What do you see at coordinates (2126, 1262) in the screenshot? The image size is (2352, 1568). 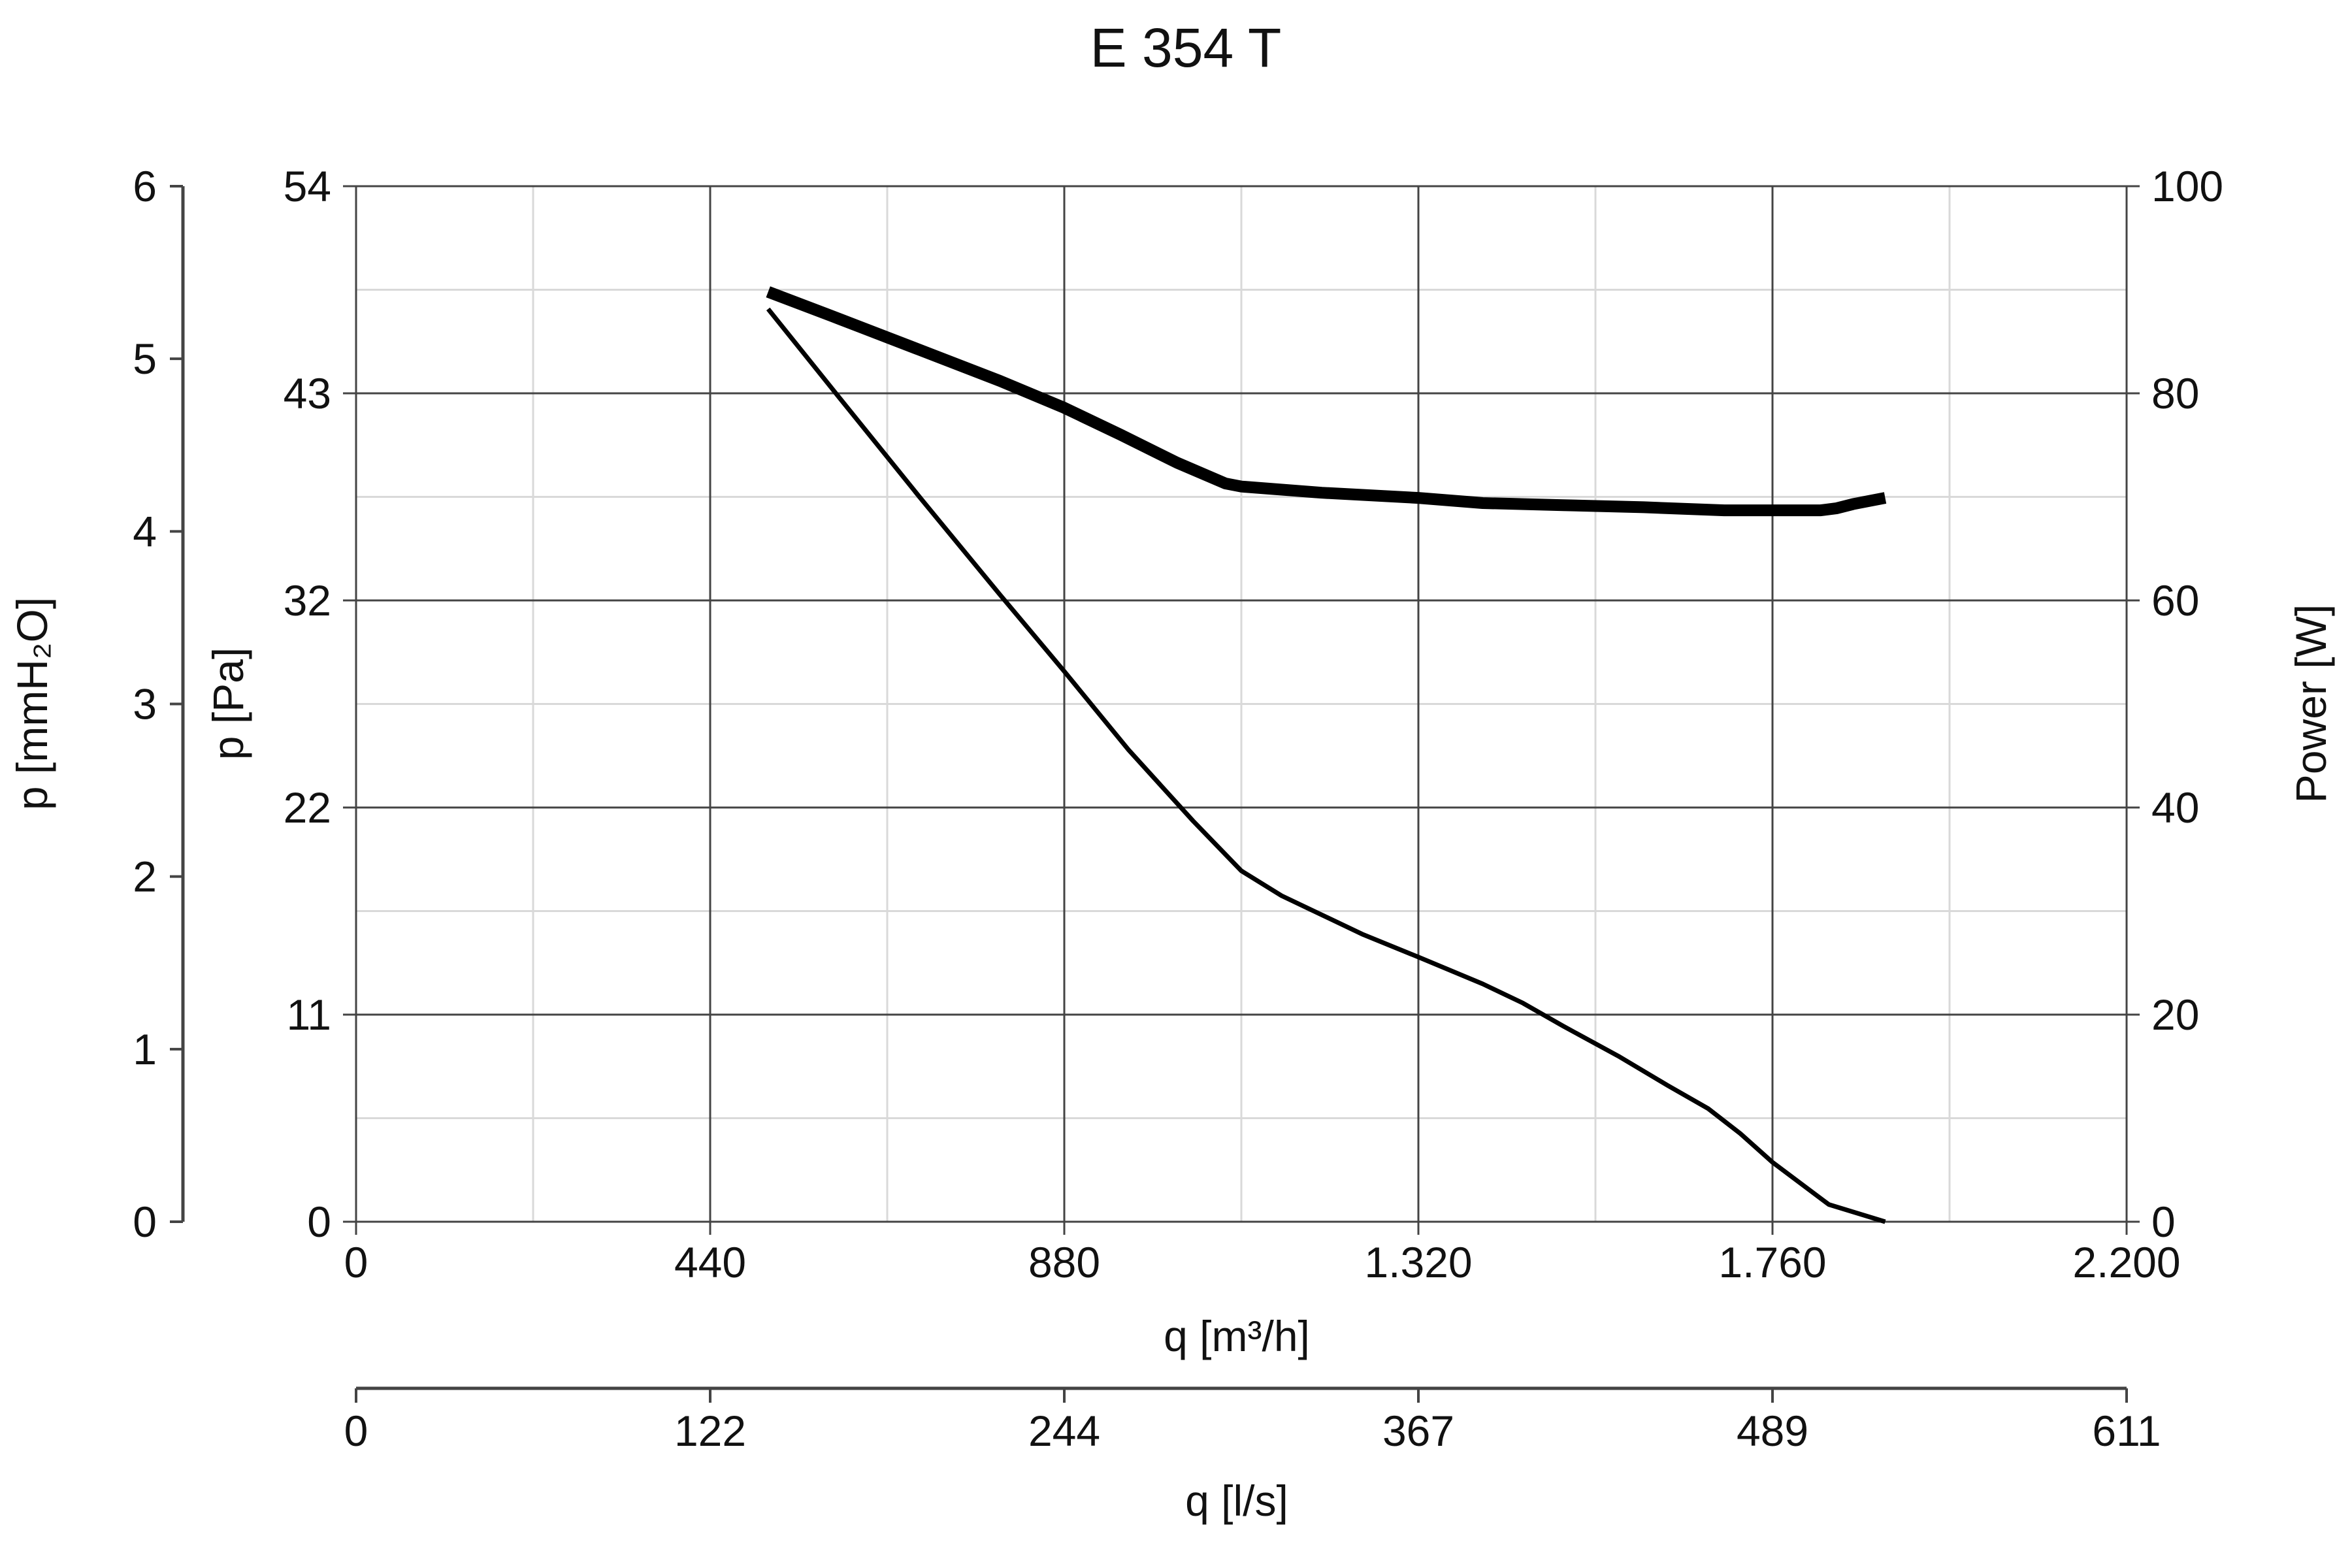 I see `x-tick-label: 2.200` at bounding box center [2126, 1262].